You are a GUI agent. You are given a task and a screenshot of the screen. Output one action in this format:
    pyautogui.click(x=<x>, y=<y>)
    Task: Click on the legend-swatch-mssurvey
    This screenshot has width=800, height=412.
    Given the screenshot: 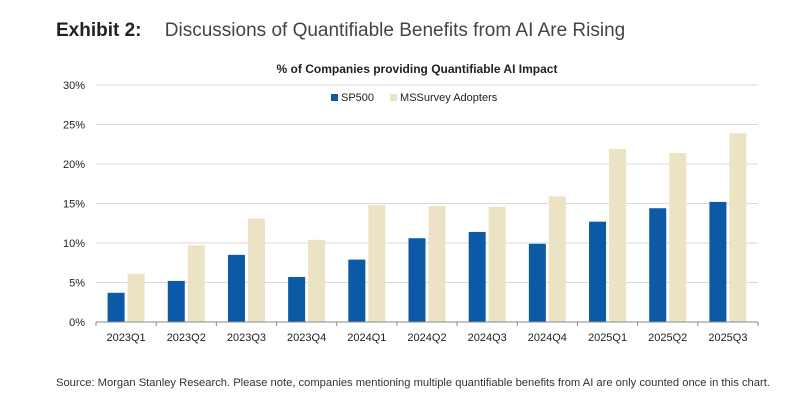 What is the action you would take?
    pyautogui.click(x=394, y=97)
    